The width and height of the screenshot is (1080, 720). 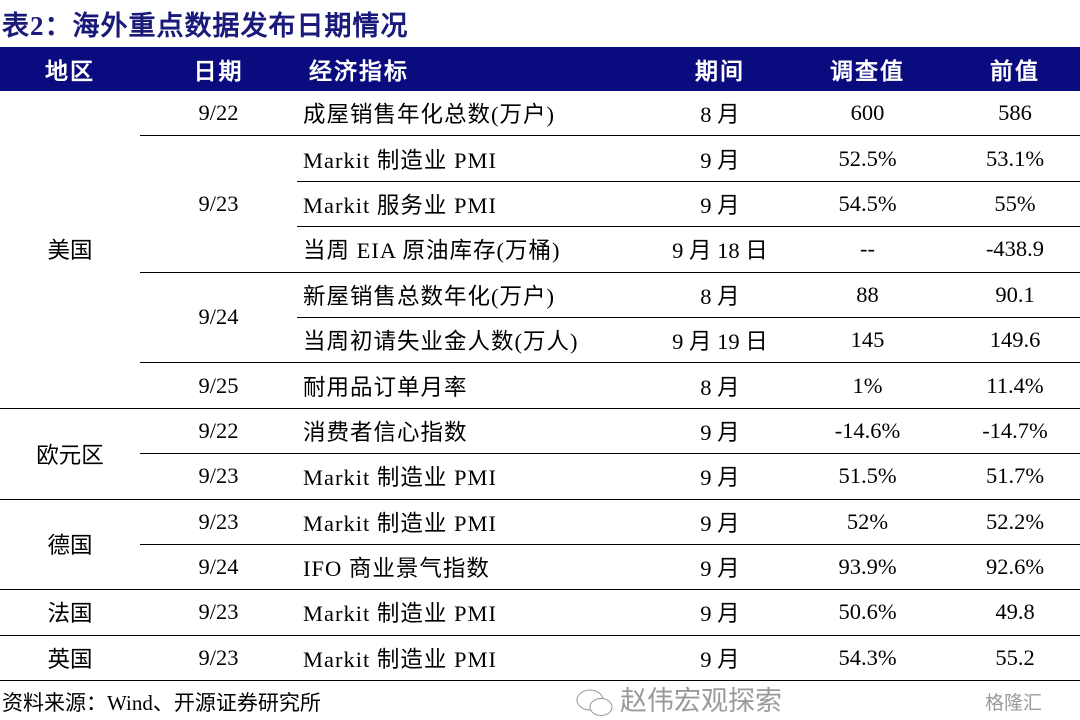 What do you see at coordinates (867, 295) in the screenshot?
I see `survey-cell: 88` at bounding box center [867, 295].